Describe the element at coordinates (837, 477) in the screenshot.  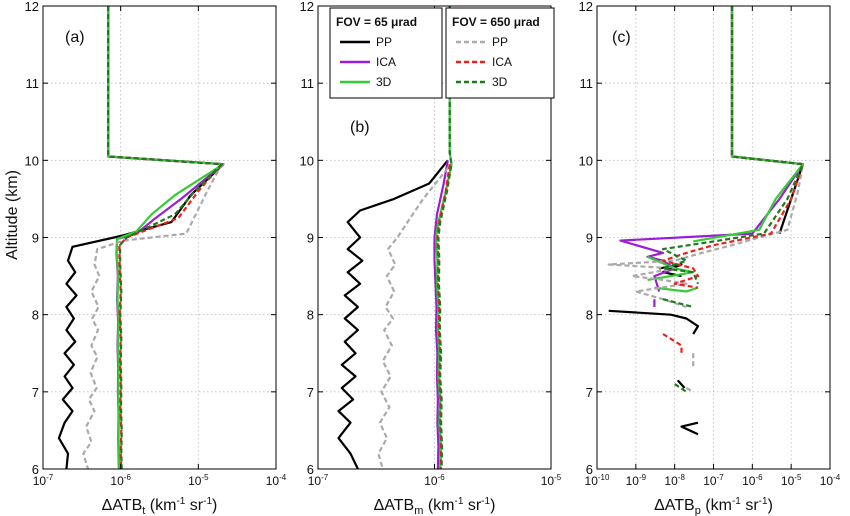
I see `x-tick-exponent: -4` at that location.